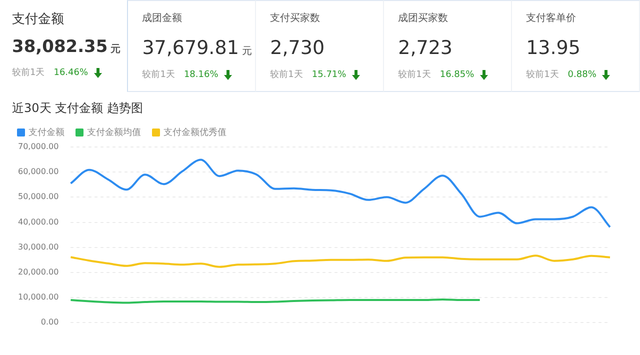 The height and width of the screenshot is (355, 640). Describe the element at coordinates (296, 18) in the screenshot. I see `text: 支付买家数` at that location.